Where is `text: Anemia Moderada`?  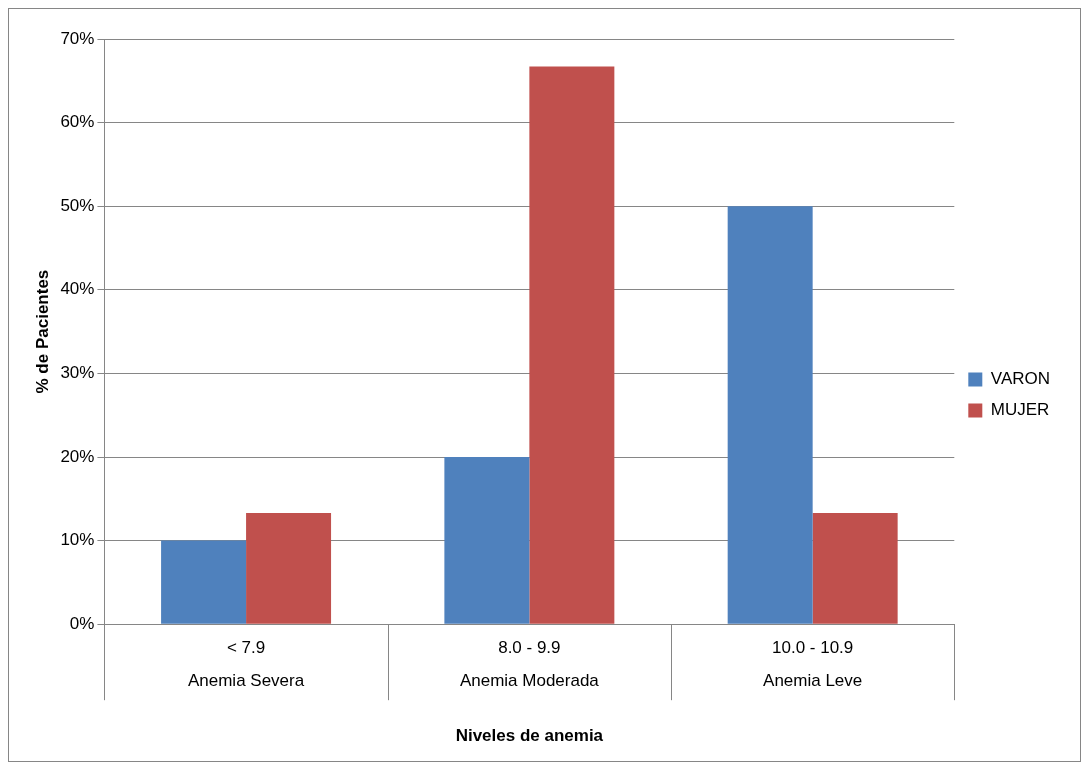 text: Anemia Moderada is located at coordinates (529, 680).